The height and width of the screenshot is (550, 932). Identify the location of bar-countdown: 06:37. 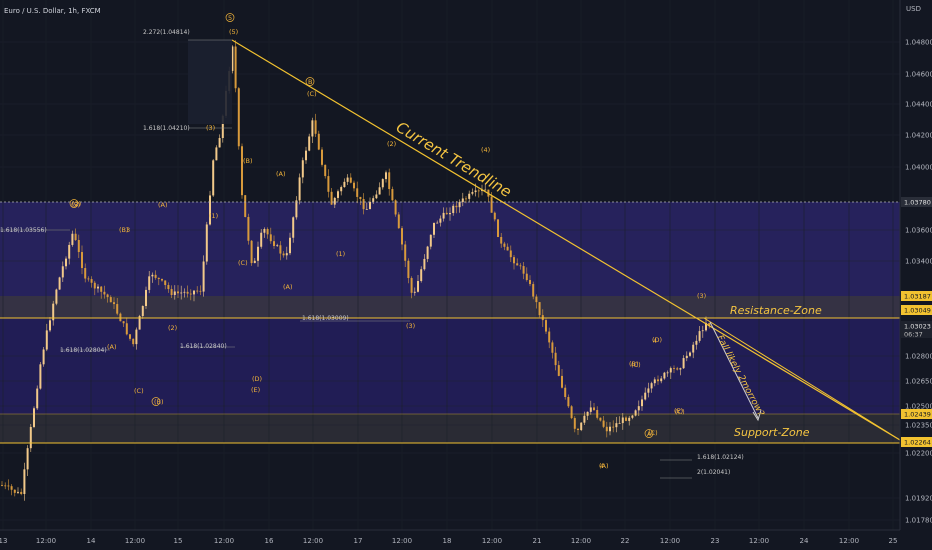
(913, 335).